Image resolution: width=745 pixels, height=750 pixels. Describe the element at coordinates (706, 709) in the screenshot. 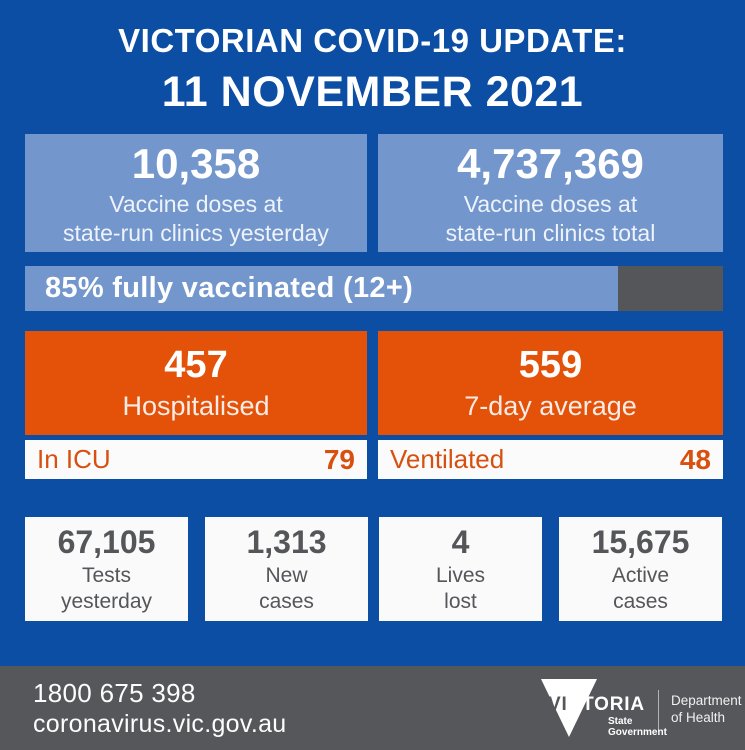

I see `department-of-health-label: Department of Health` at that location.